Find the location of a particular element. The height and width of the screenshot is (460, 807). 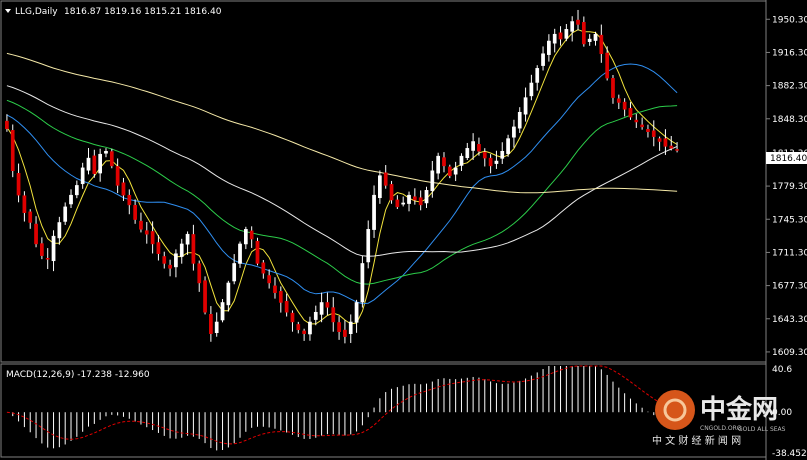

watermark-tag: GOLD ALL SEAS is located at coordinates (762, 429).